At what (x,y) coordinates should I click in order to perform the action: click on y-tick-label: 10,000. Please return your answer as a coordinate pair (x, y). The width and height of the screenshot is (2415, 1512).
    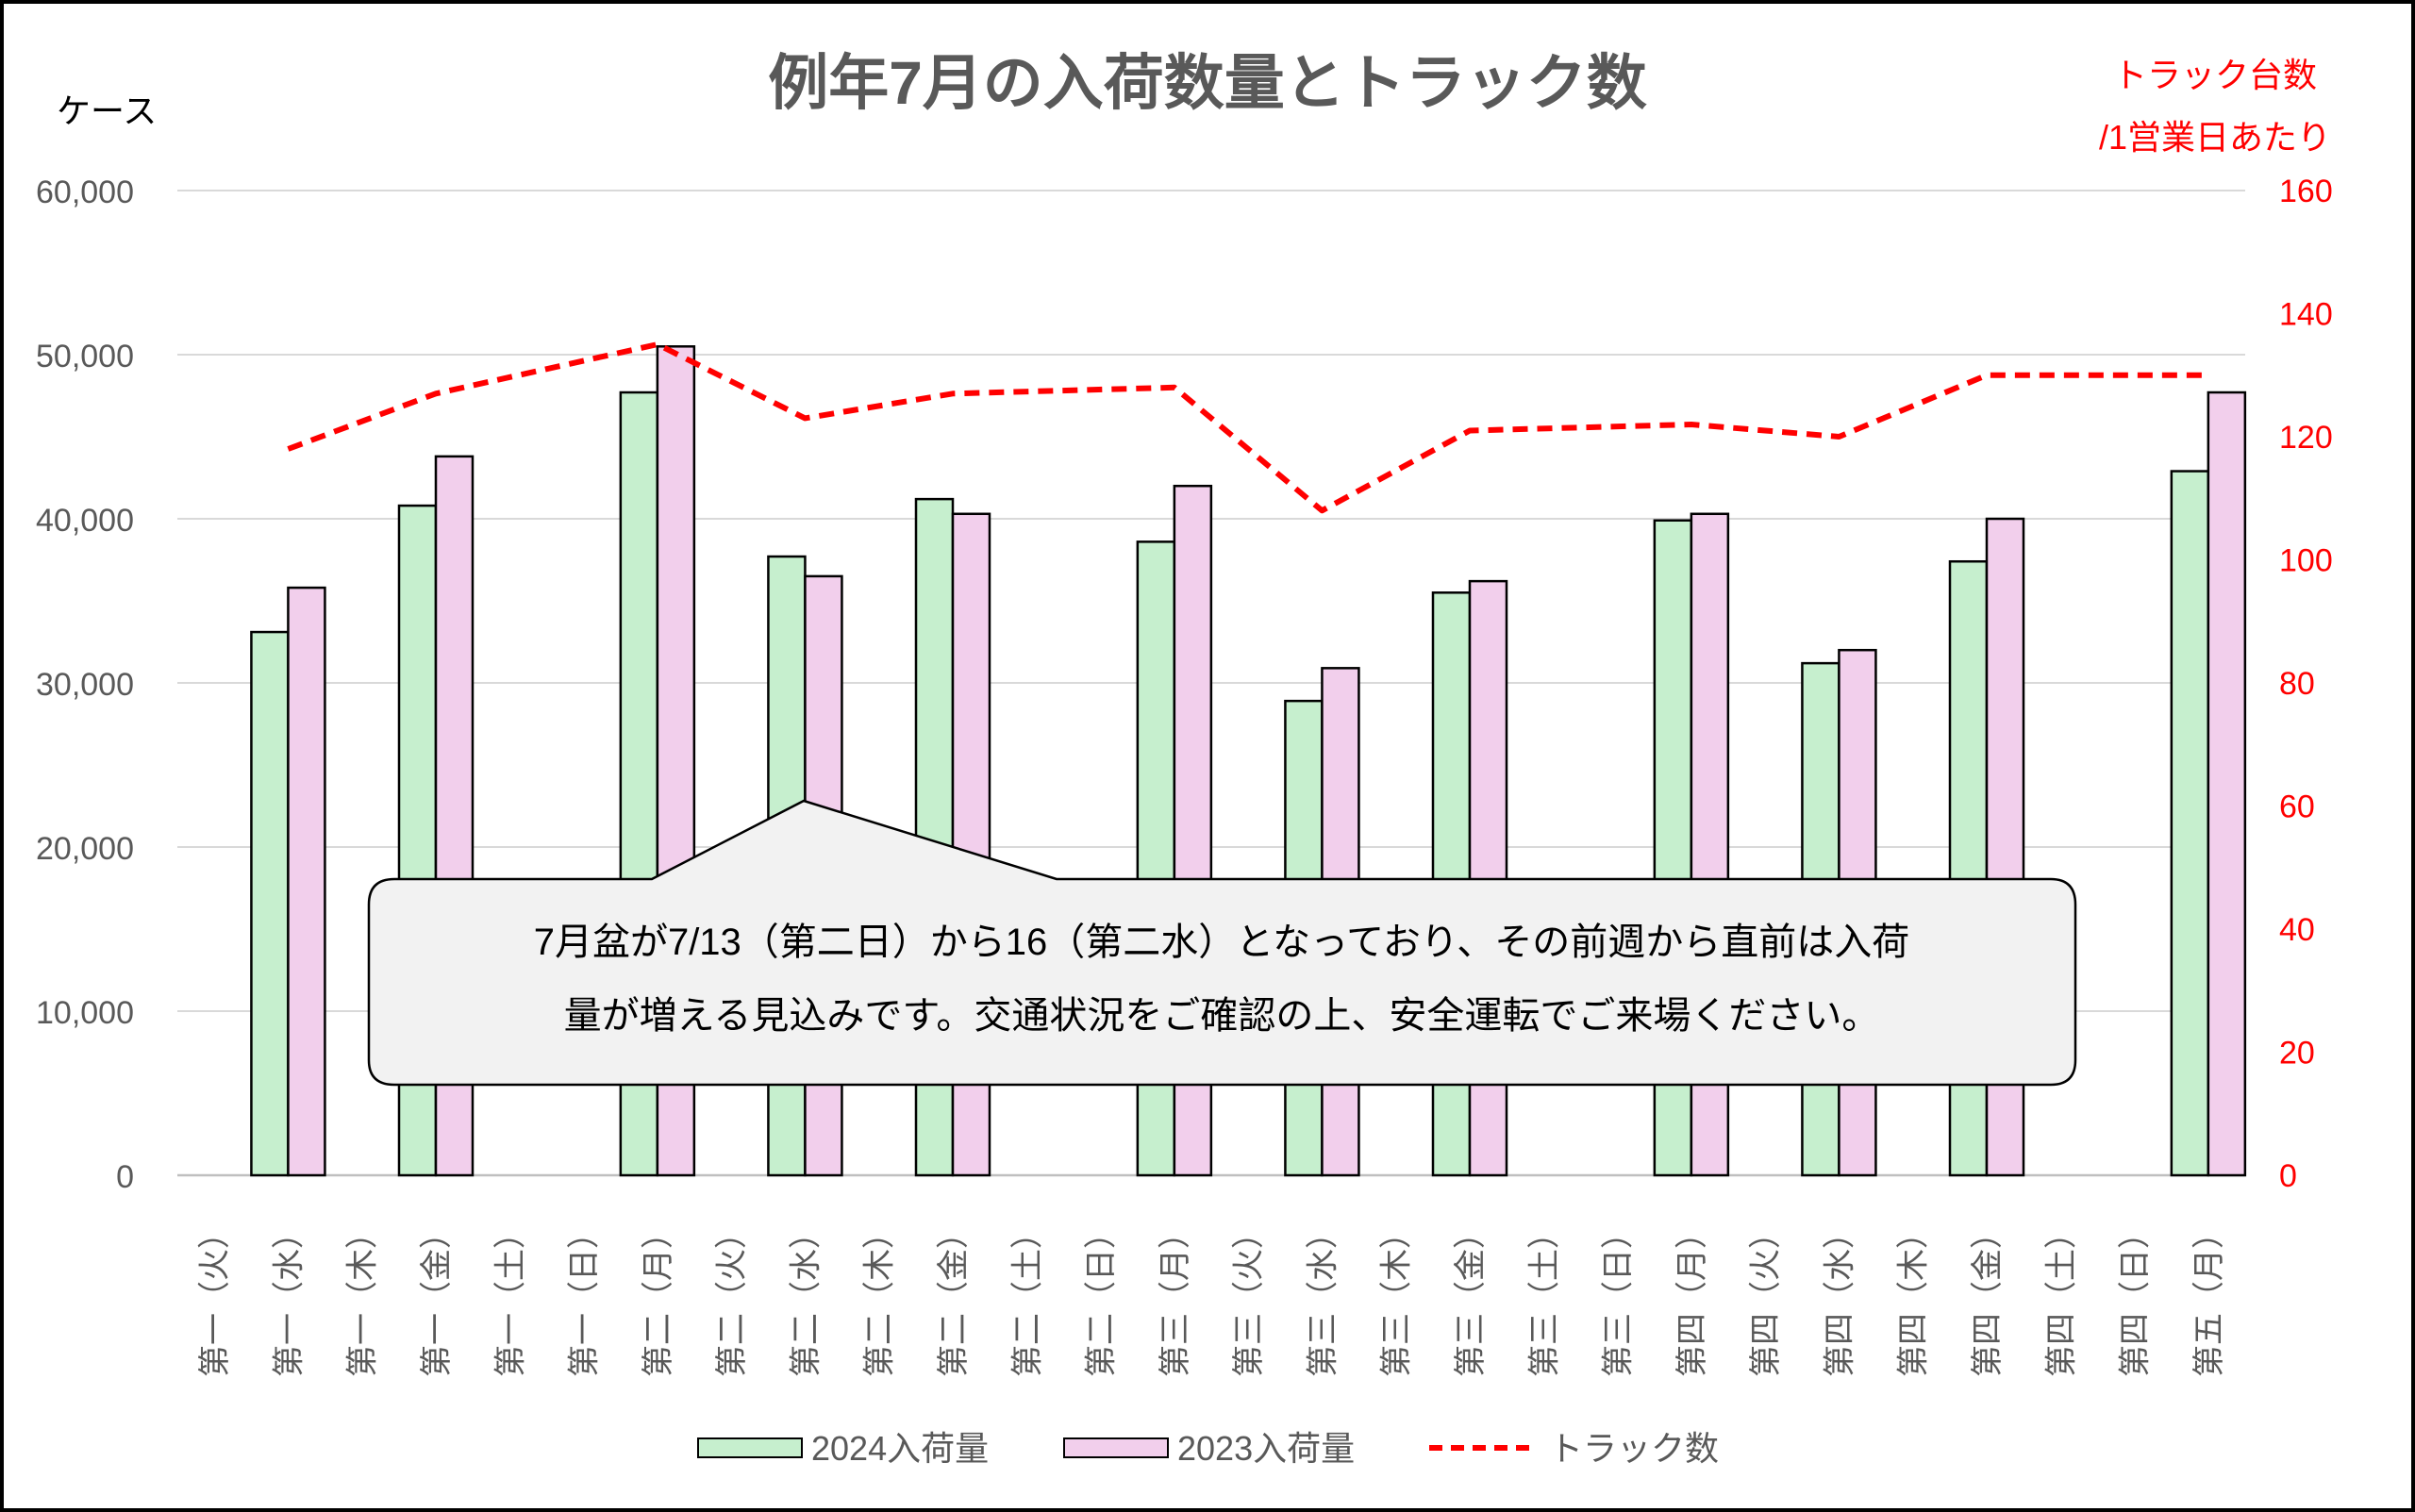
    Looking at the image, I should click on (85, 1013).